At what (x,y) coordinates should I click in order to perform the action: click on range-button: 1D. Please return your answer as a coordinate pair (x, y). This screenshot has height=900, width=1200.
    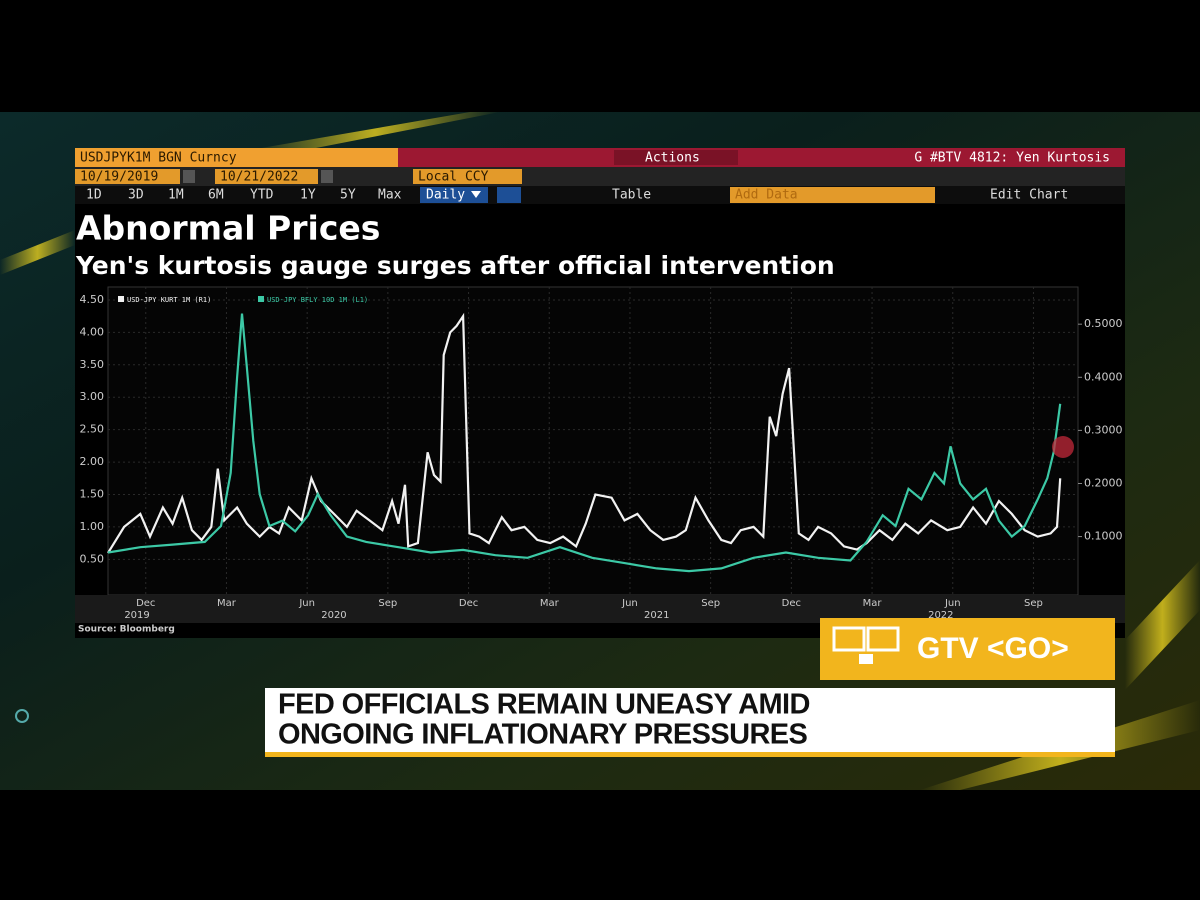
    Looking at the image, I should click on (94, 195).